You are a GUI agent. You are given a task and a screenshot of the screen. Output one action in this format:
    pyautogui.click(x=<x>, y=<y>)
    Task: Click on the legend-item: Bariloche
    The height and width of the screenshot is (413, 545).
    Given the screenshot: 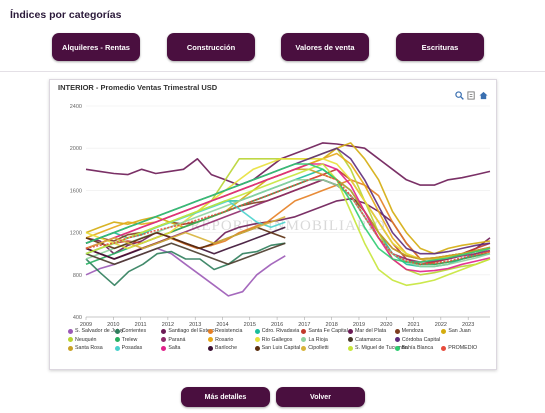 What is the action you would take?
    pyautogui.click(x=231, y=348)
    